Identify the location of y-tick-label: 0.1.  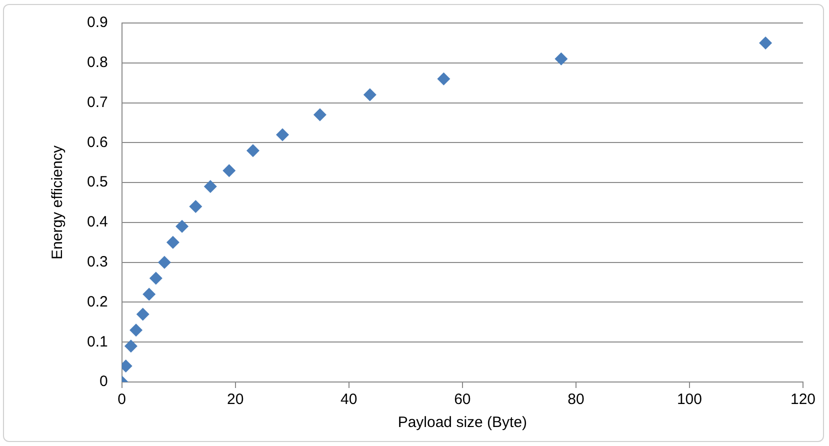
(97, 341).